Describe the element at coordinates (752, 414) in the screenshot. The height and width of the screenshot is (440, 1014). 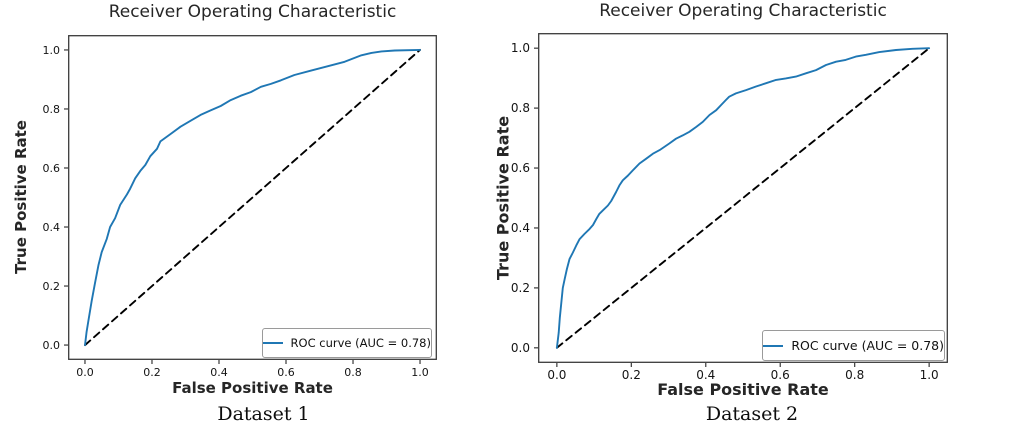
I see `caption-dataset-2: Dataset 2` at that location.